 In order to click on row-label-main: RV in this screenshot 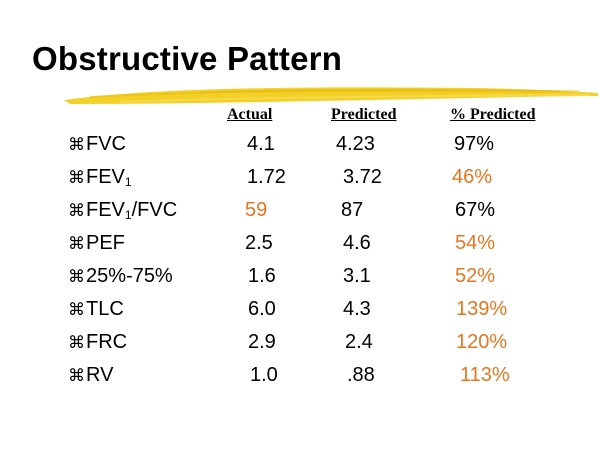, I will do `click(100, 375)`.